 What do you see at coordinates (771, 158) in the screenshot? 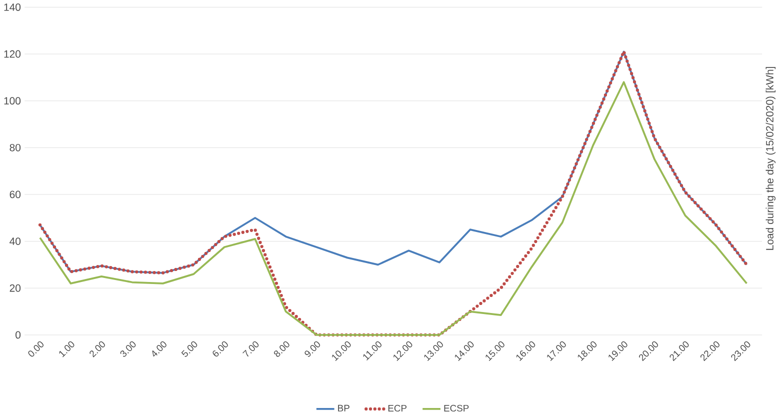
I see `y-axis-title: Load during the day (15/02/2020) [kWh]` at bounding box center [771, 158].